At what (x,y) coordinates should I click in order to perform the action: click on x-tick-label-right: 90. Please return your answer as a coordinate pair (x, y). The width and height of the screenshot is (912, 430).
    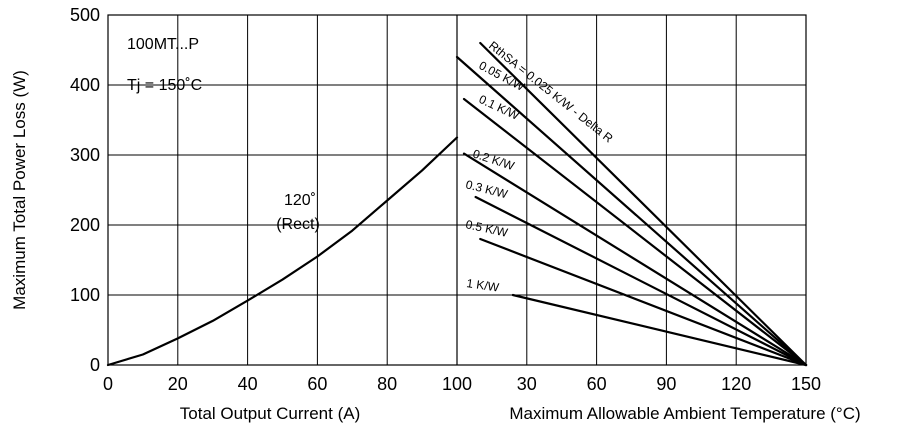
    Looking at the image, I should click on (666, 384).